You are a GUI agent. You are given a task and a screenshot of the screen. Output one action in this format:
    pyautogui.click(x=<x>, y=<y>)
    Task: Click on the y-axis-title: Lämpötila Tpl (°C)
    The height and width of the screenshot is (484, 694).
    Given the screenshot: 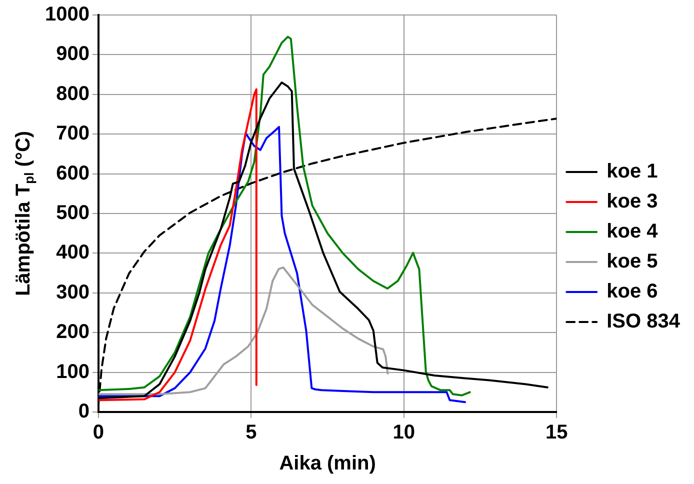 What is the action you would take?
    pyautogui.click(x=24, y=213)
    